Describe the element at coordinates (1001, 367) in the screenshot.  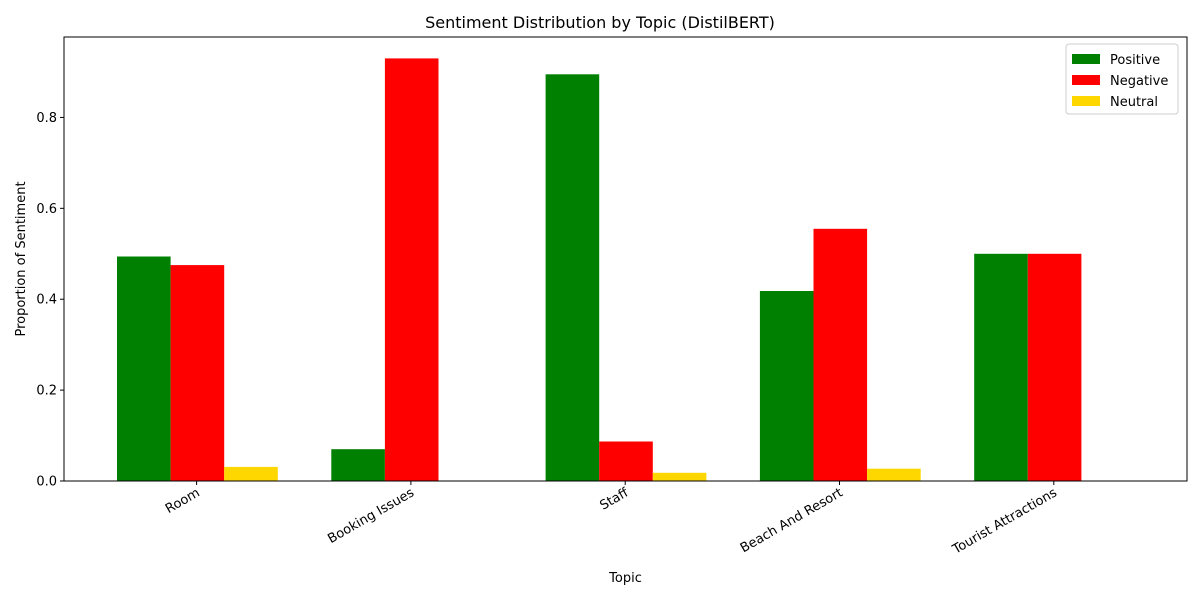
I see `bar-positive-tourist-attractions` at that location.